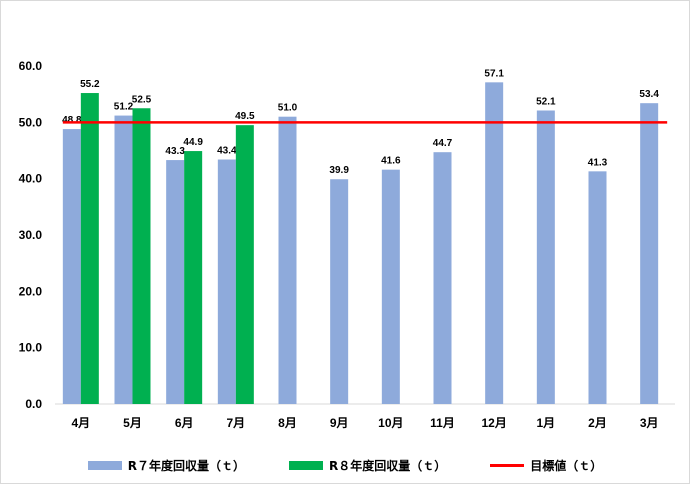  I want to click on data-label-r7: 43.3, so click(175, 151).